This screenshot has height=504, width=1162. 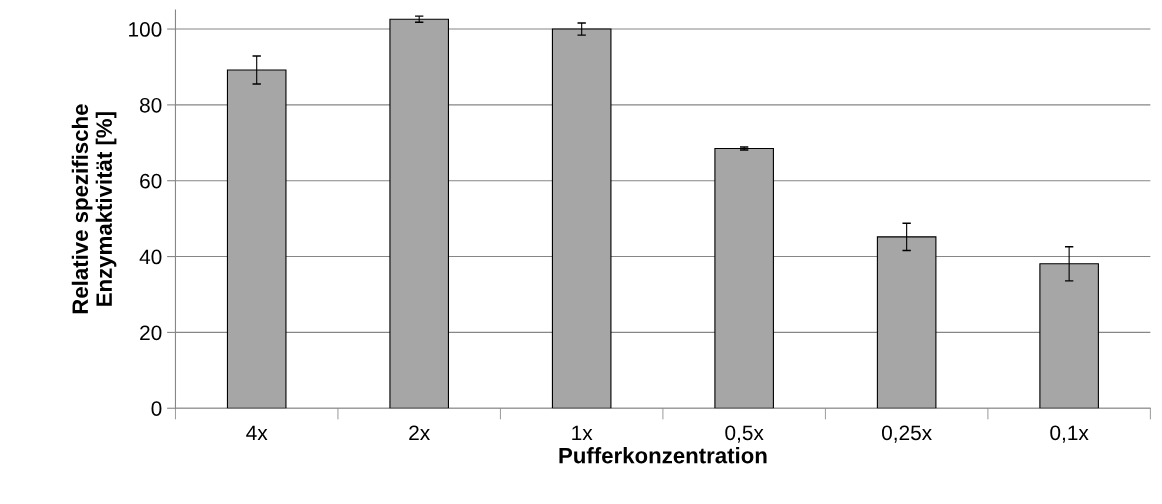 I want to click on x-tick-label: 2x, so click(x=419, y=432).